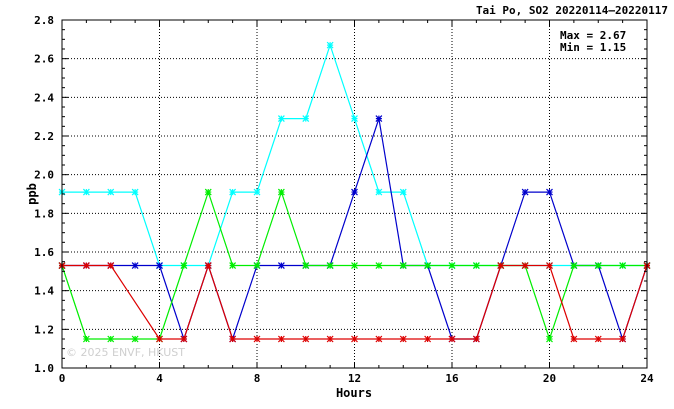 The height and width of the screenshot is (409, 674). Describe the element at coordinates (44, 213) in the screenshot. I see `y-tick-label: 1.8` at that location.